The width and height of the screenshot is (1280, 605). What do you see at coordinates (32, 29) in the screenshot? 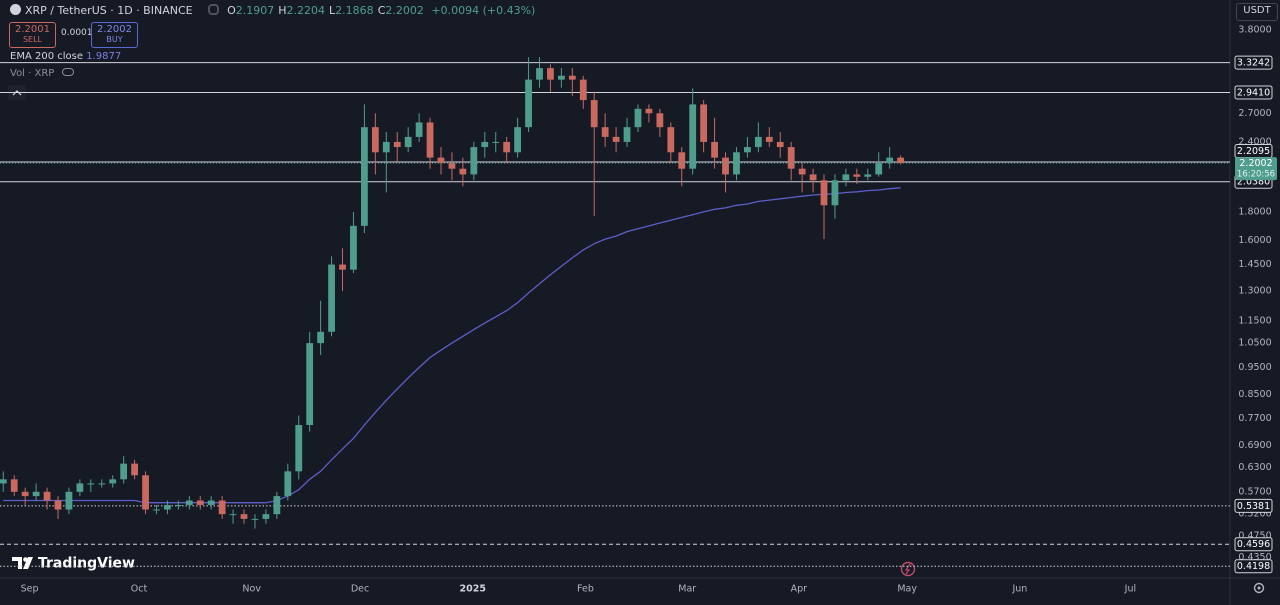
I see `sell-price: 2.2001` at bounding box center [32, 29].